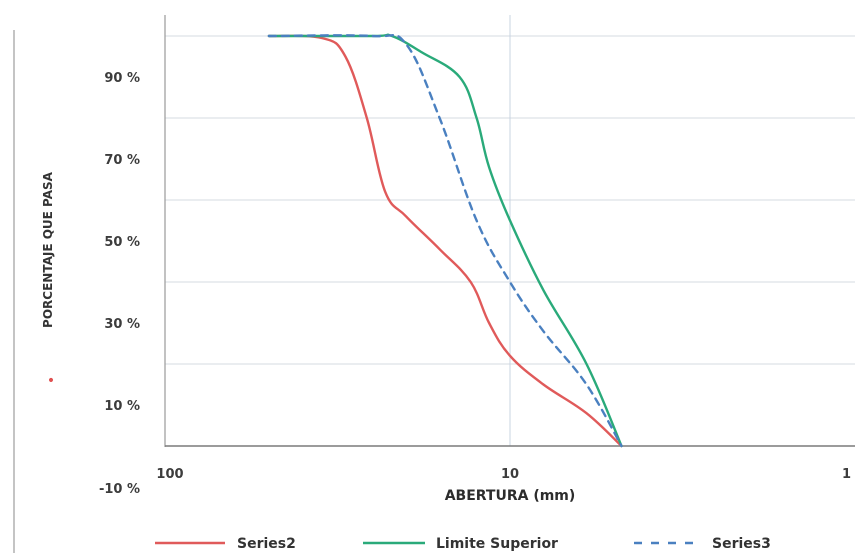 The image size is (855, 553). What do you see at coordinates (122, 324) in the screenshot?
I see `y-tick-label: 30 %` at bounding box center [122, 324].